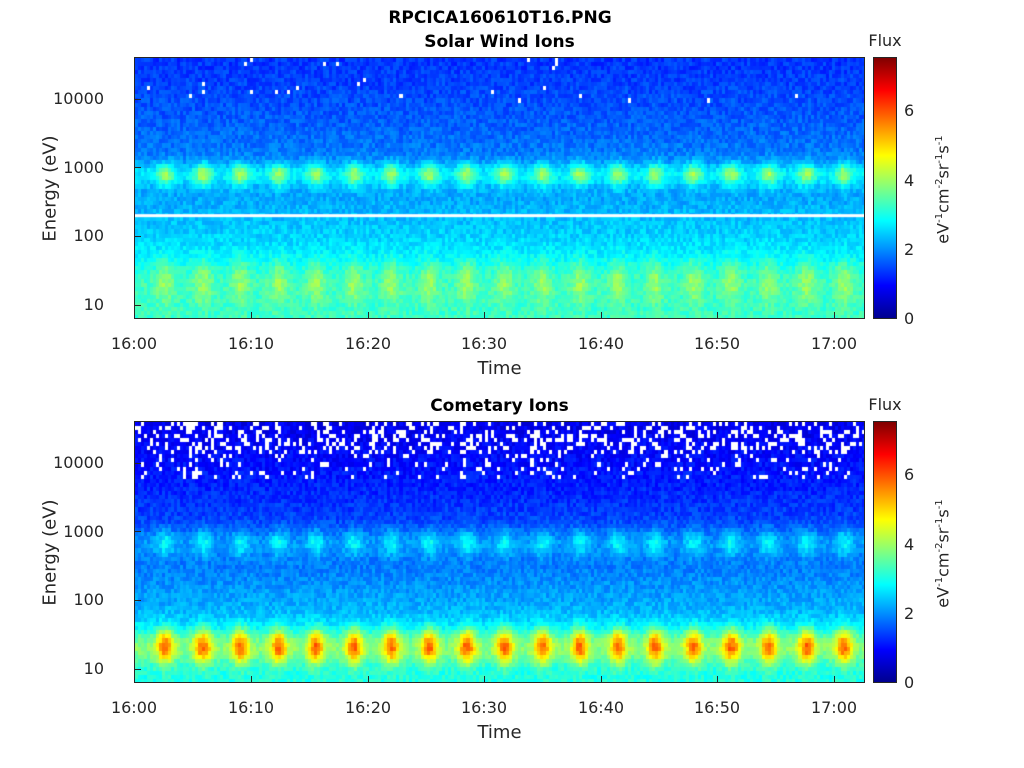 Image resolution: width=1024 pixels, height=768 pixels. What do you see at coordinates (943, 553) in the screenshot?
I see `colorbar-label: eV-1cm-2sr-1s-1` at bounding box center [943, 553].